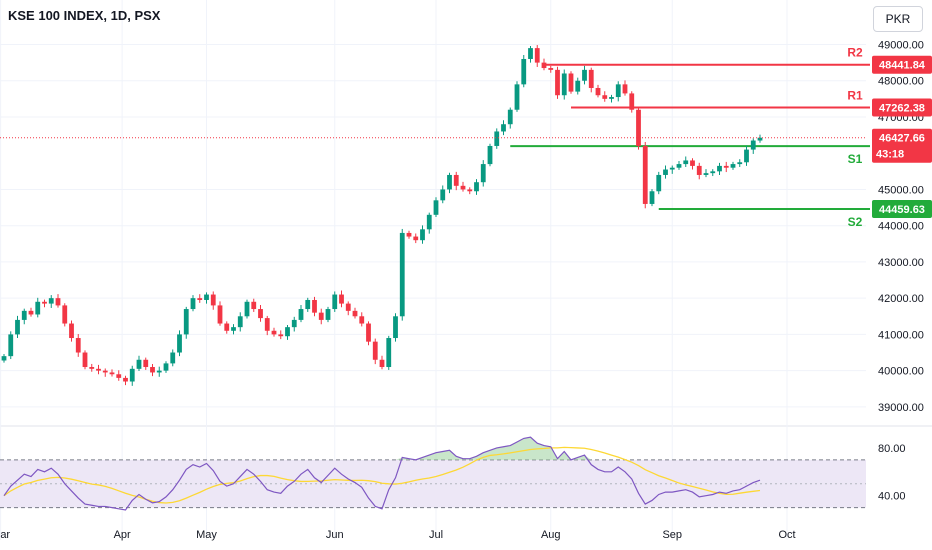 Image resolution: width=932 pixels, height=550 pixels. Describe the element at coordinates (898, 19) in the screenshot. I see `currency-button: PKR` at that location.